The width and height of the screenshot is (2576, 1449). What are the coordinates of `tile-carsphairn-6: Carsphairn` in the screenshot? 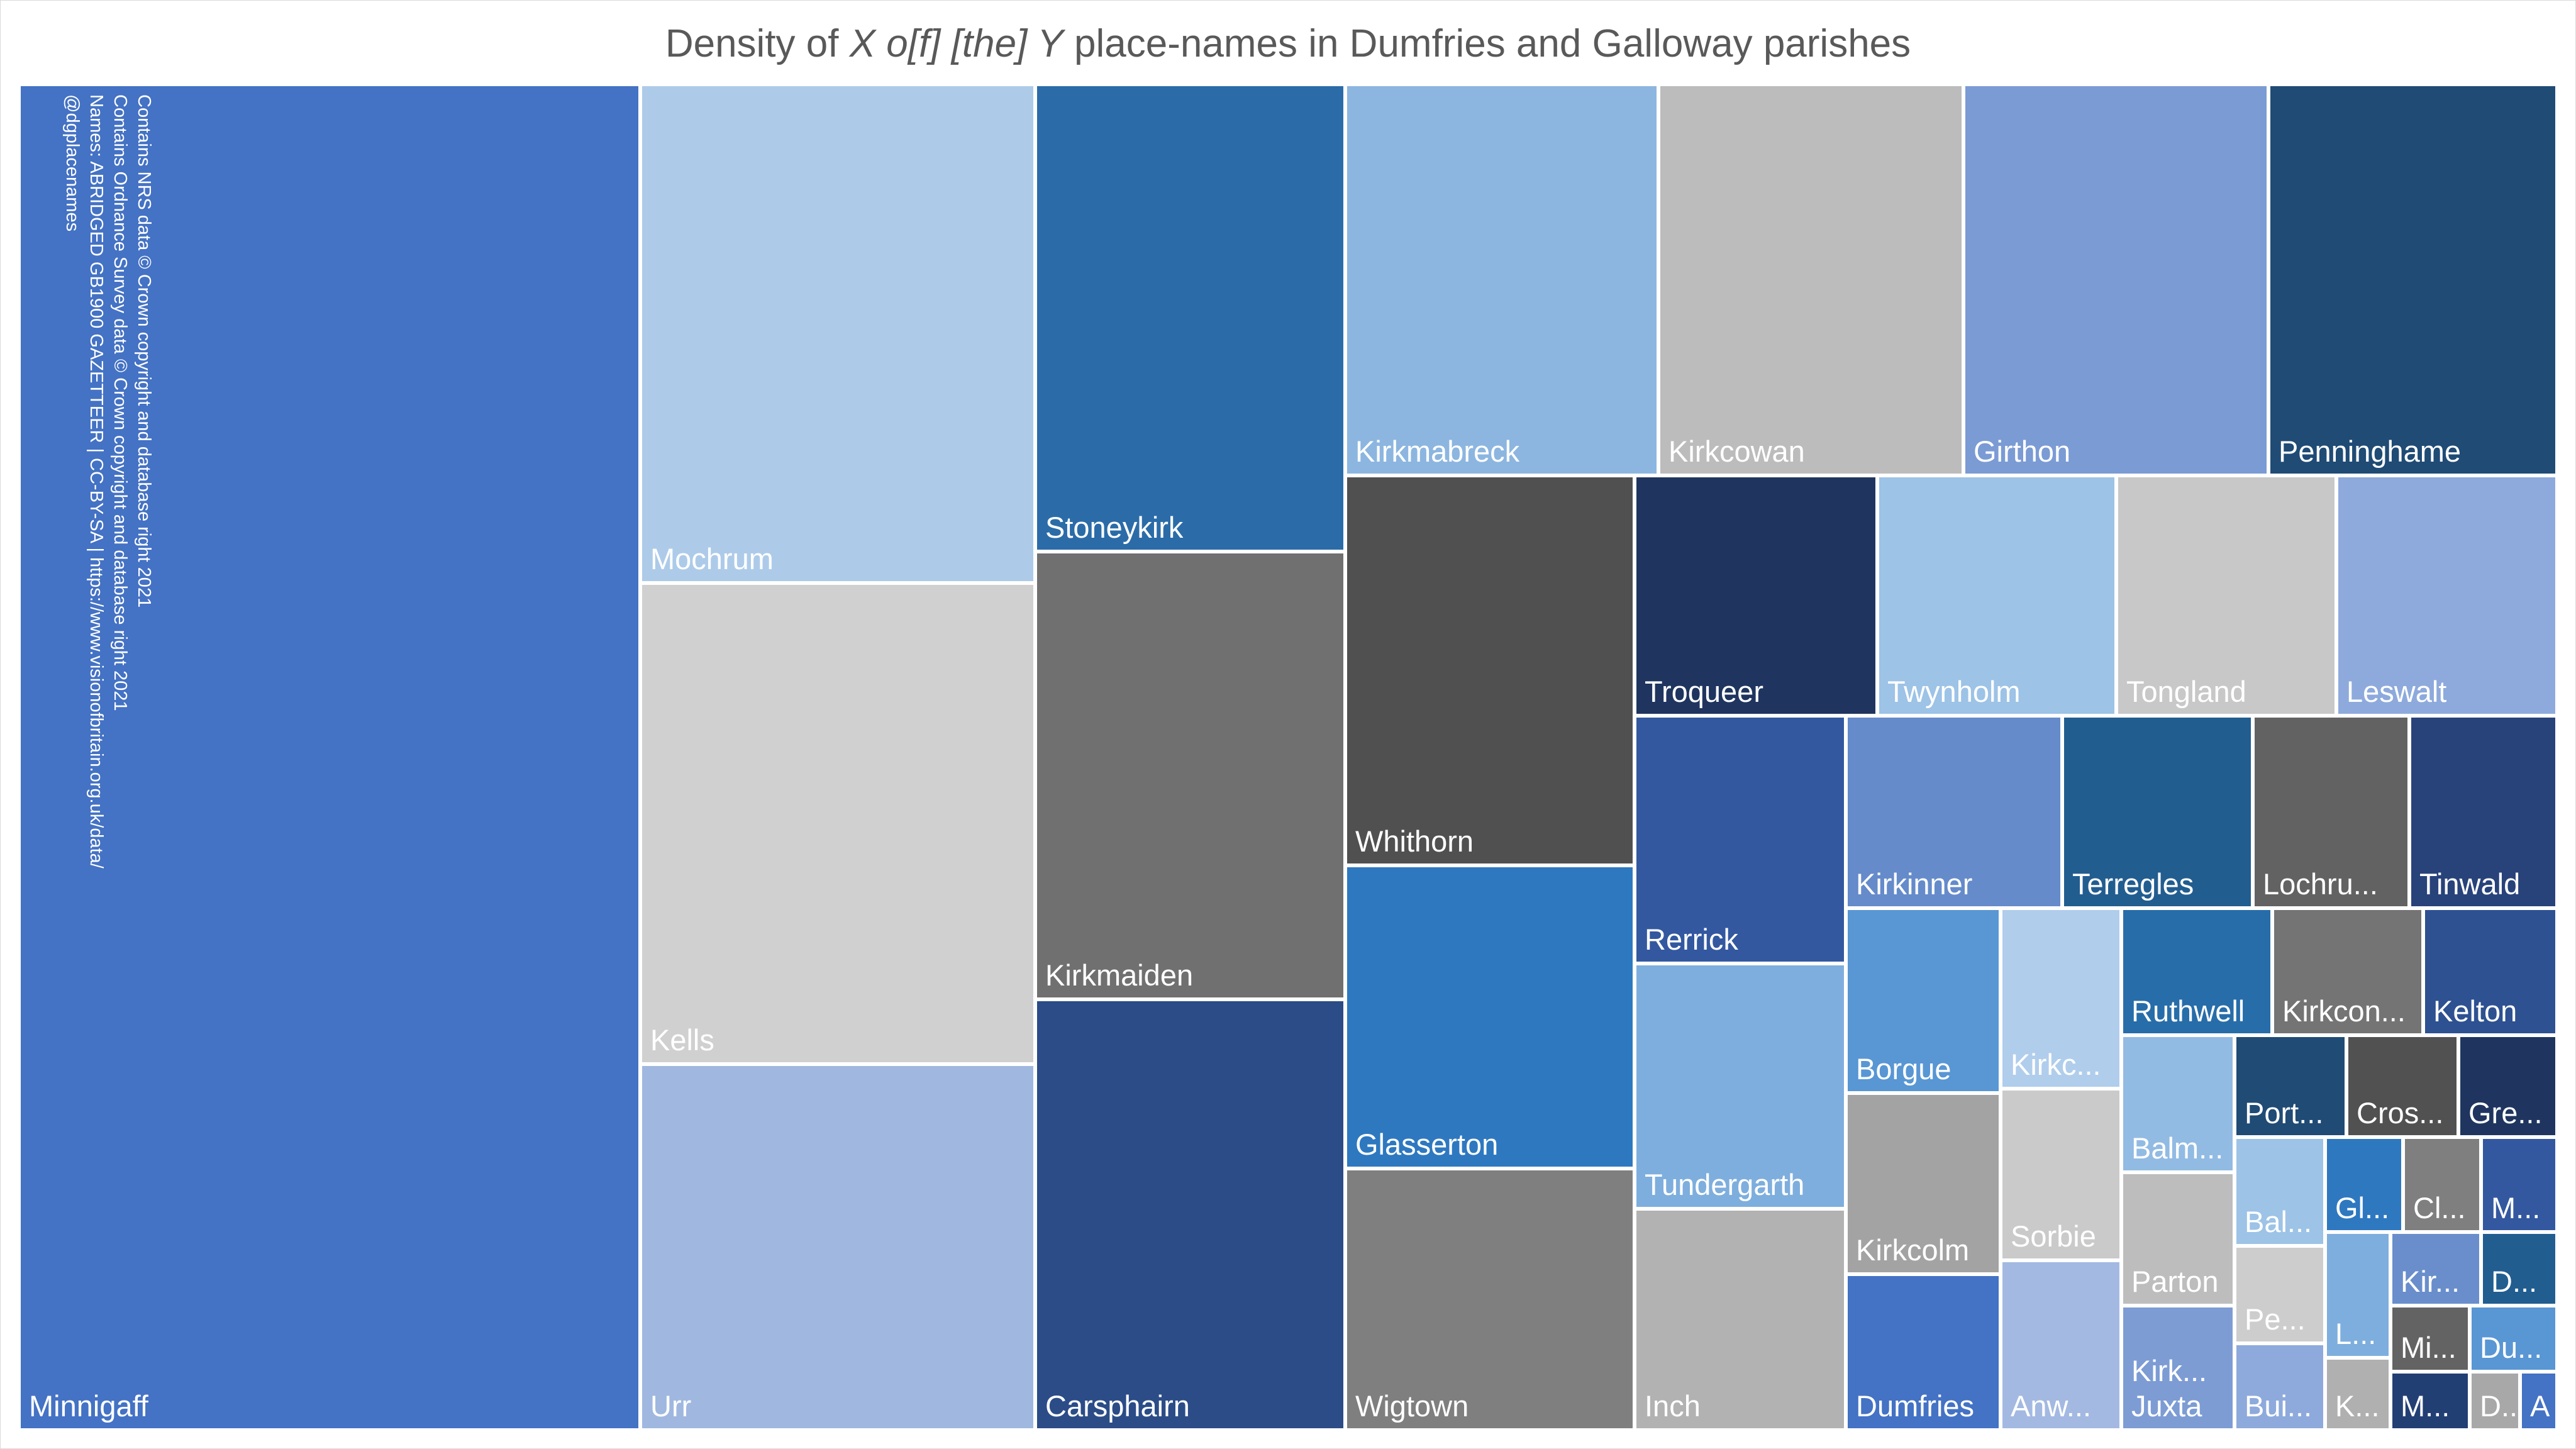 It's located at (1190, 1214).